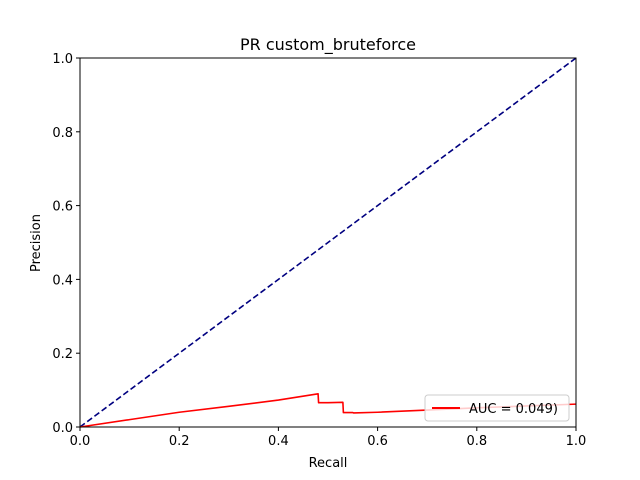  I want to click on x-tick-label: 0.2, so click(179, 441).